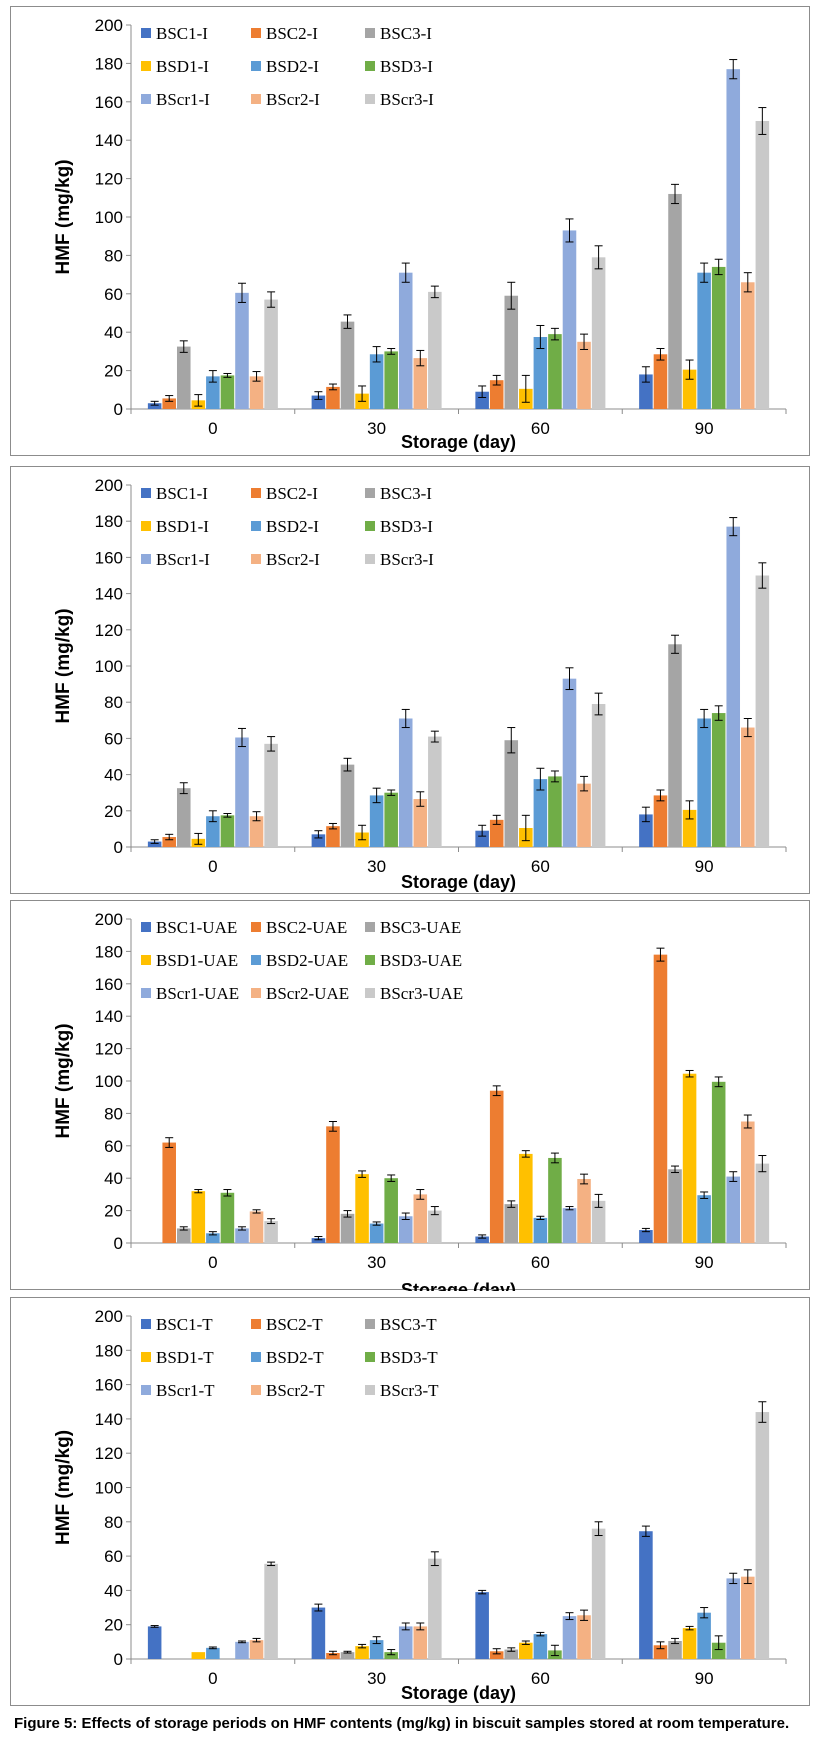 This screenshot has height=1756, width=821. Describe the element at coordinates (526, 1650) in the screenshot. I see `bar-bsd1-t` at that location.